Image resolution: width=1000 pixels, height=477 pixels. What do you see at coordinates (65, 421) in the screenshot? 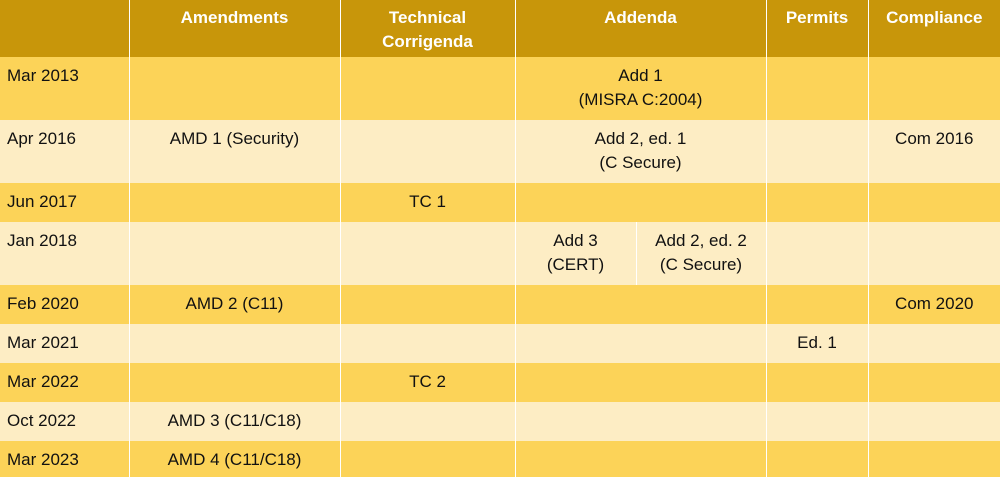
I see `row-date: Oct 2022` at bounding box center [65, 421].